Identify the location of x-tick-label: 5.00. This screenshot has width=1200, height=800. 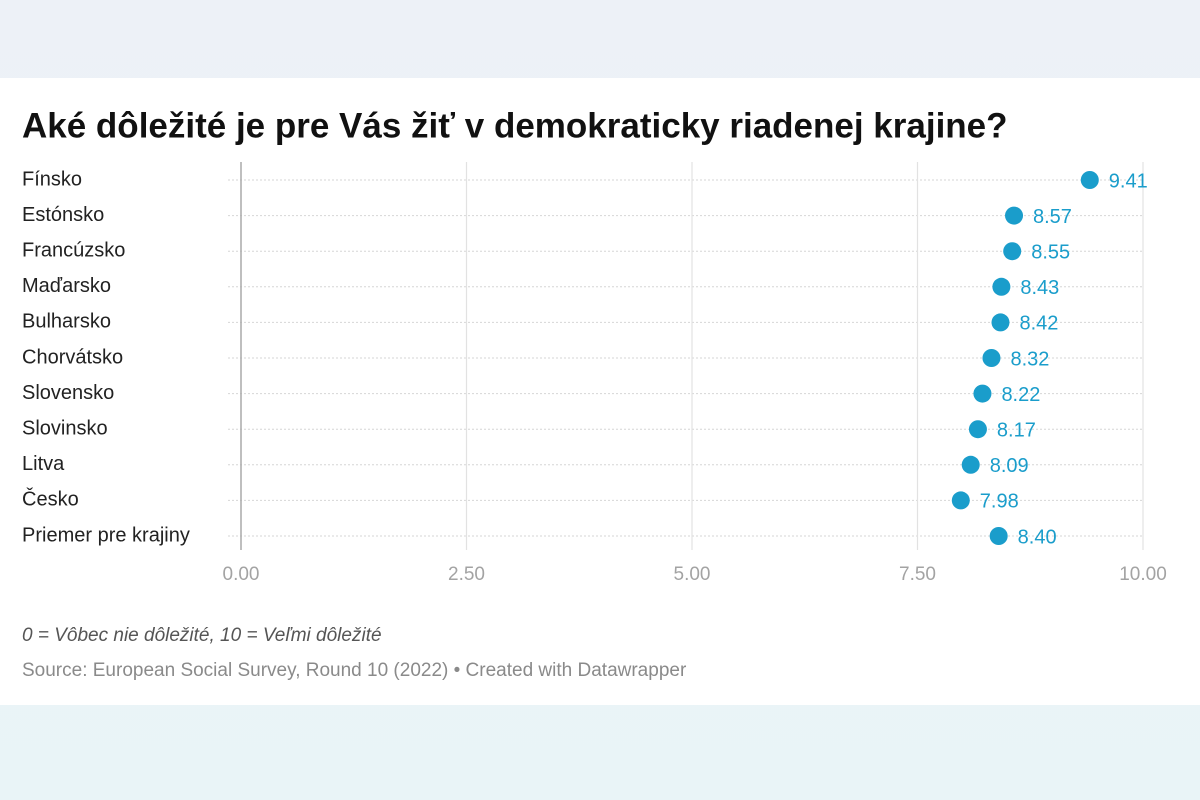
(692, 574).